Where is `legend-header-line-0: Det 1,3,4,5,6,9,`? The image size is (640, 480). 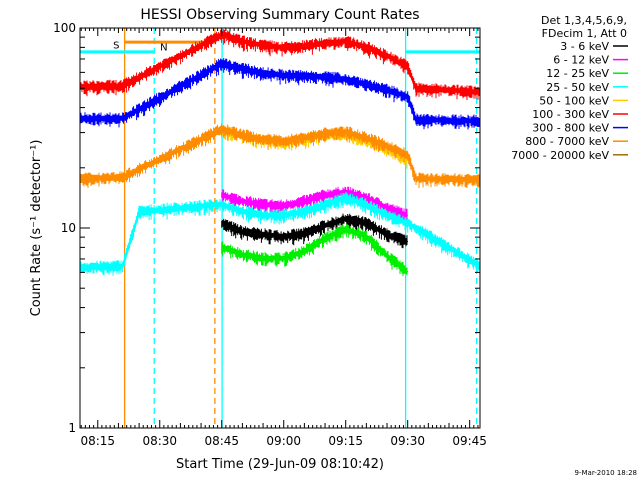 legend-header-line-0: Det 1,3,4,5,6,9, is located at coordinates (584, 20).